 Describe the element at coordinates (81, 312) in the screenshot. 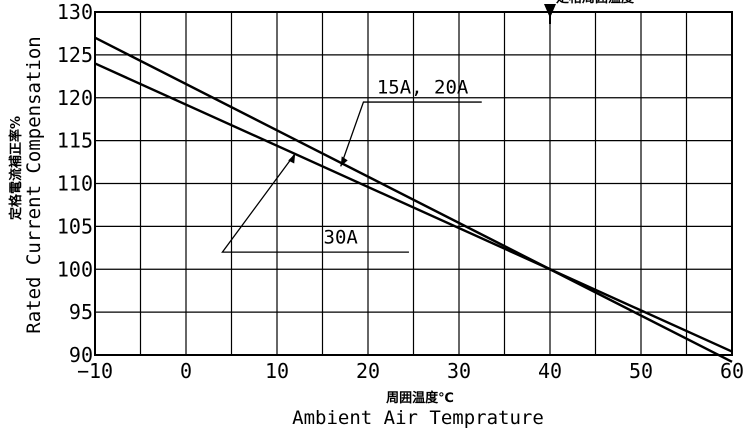

I see `y-tick-label: 95` at that location.